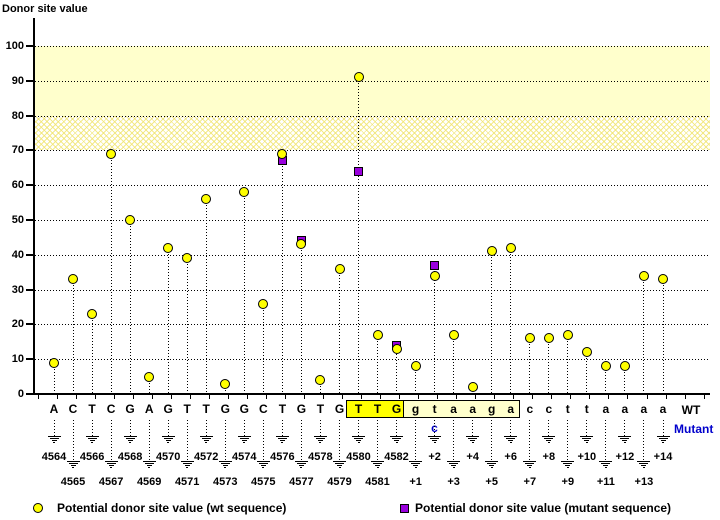  What do you see at coordinates (20, 394) in the screenshot?
I see `y-tick-label: 0` at bounding box center [20, 394].